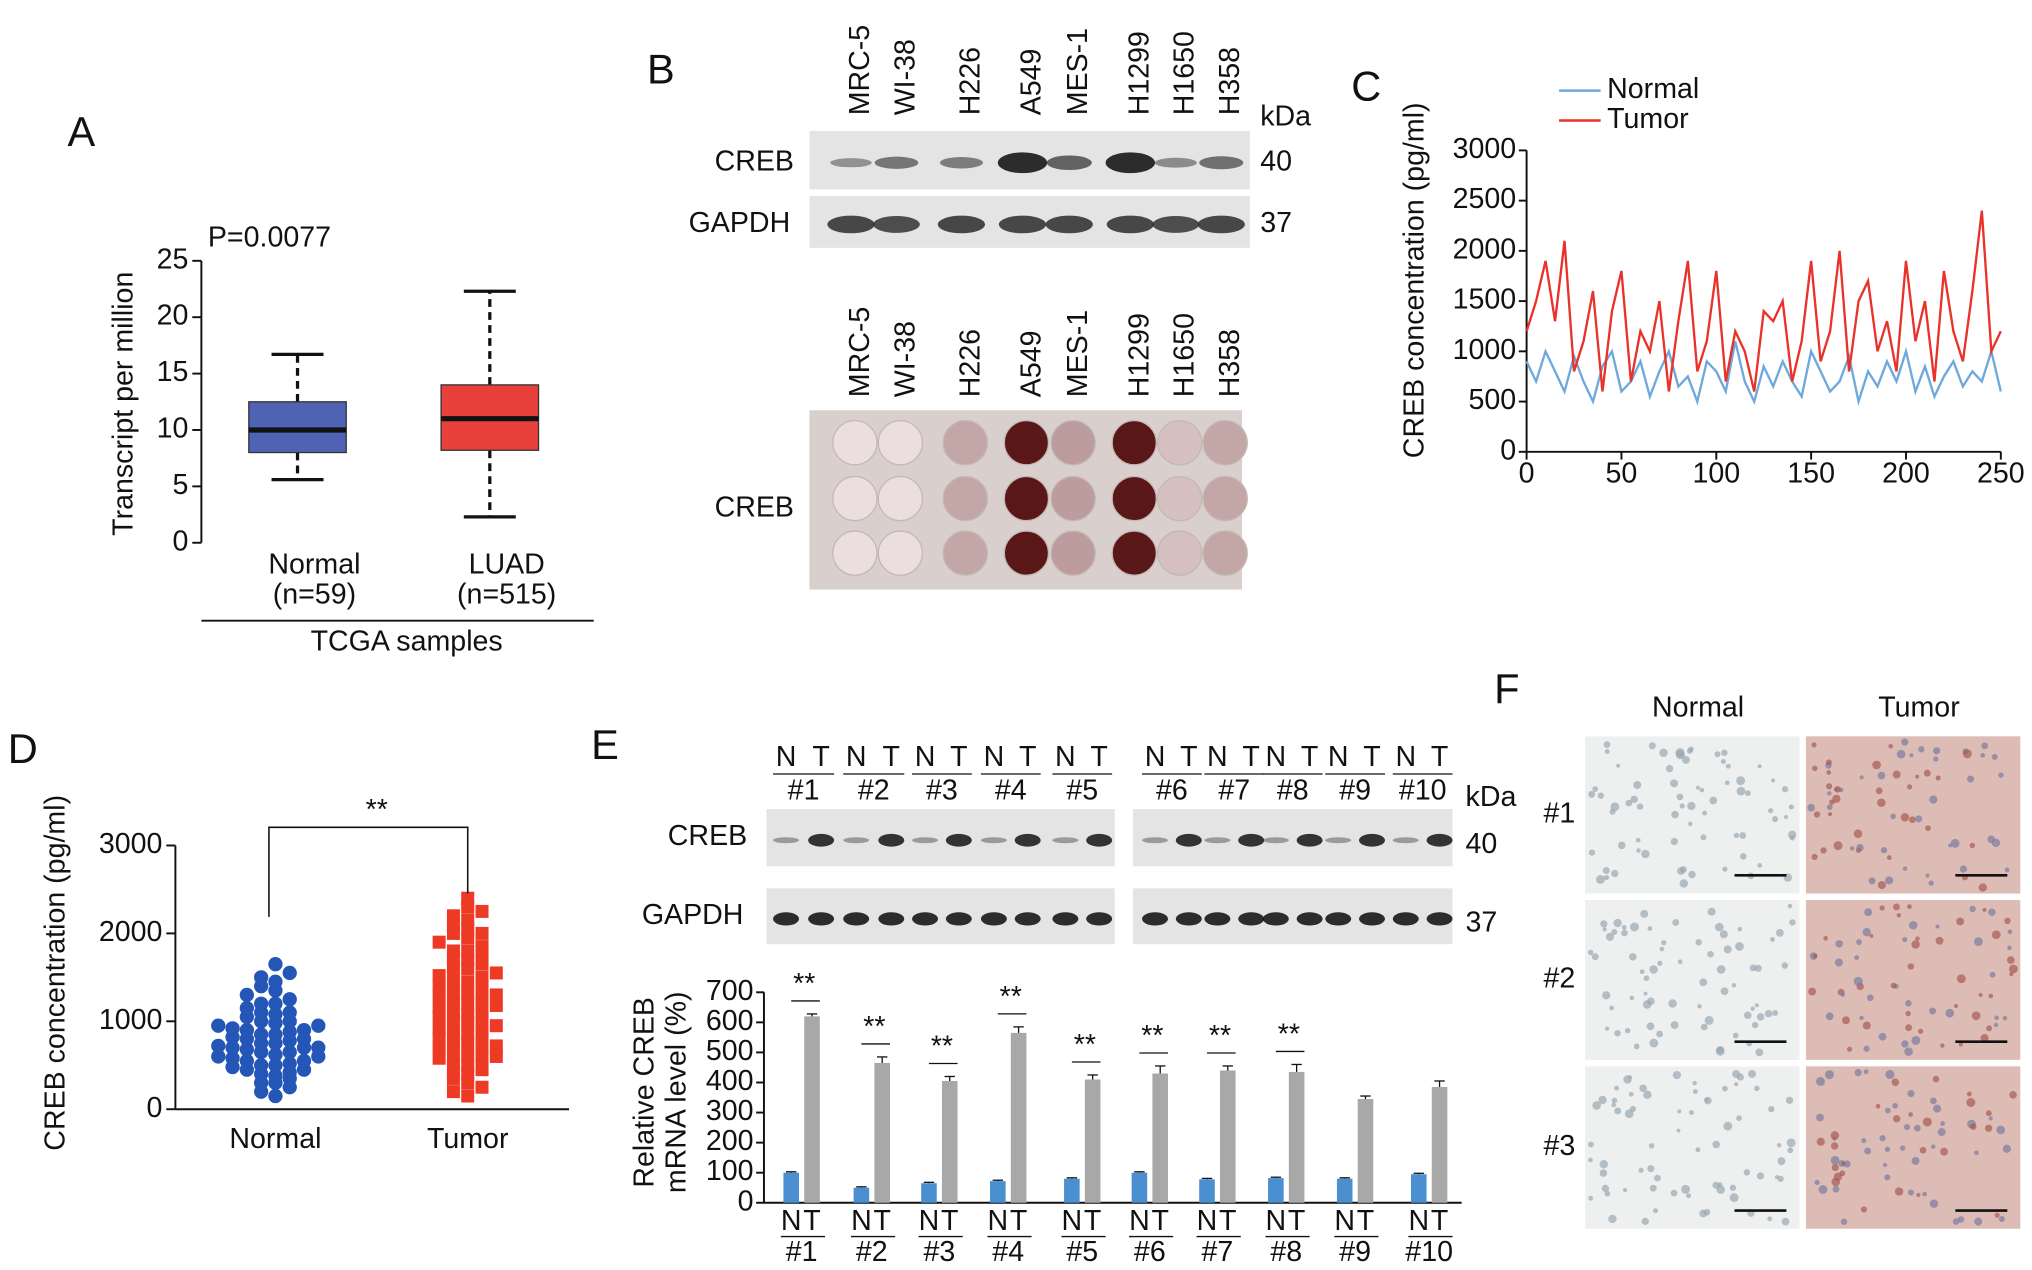 The width and height of the screenshot is (2032, 1270). Describe the element at coordinates (1919, 708) in the screenshot. I see `column-label: Tumor` at that location.